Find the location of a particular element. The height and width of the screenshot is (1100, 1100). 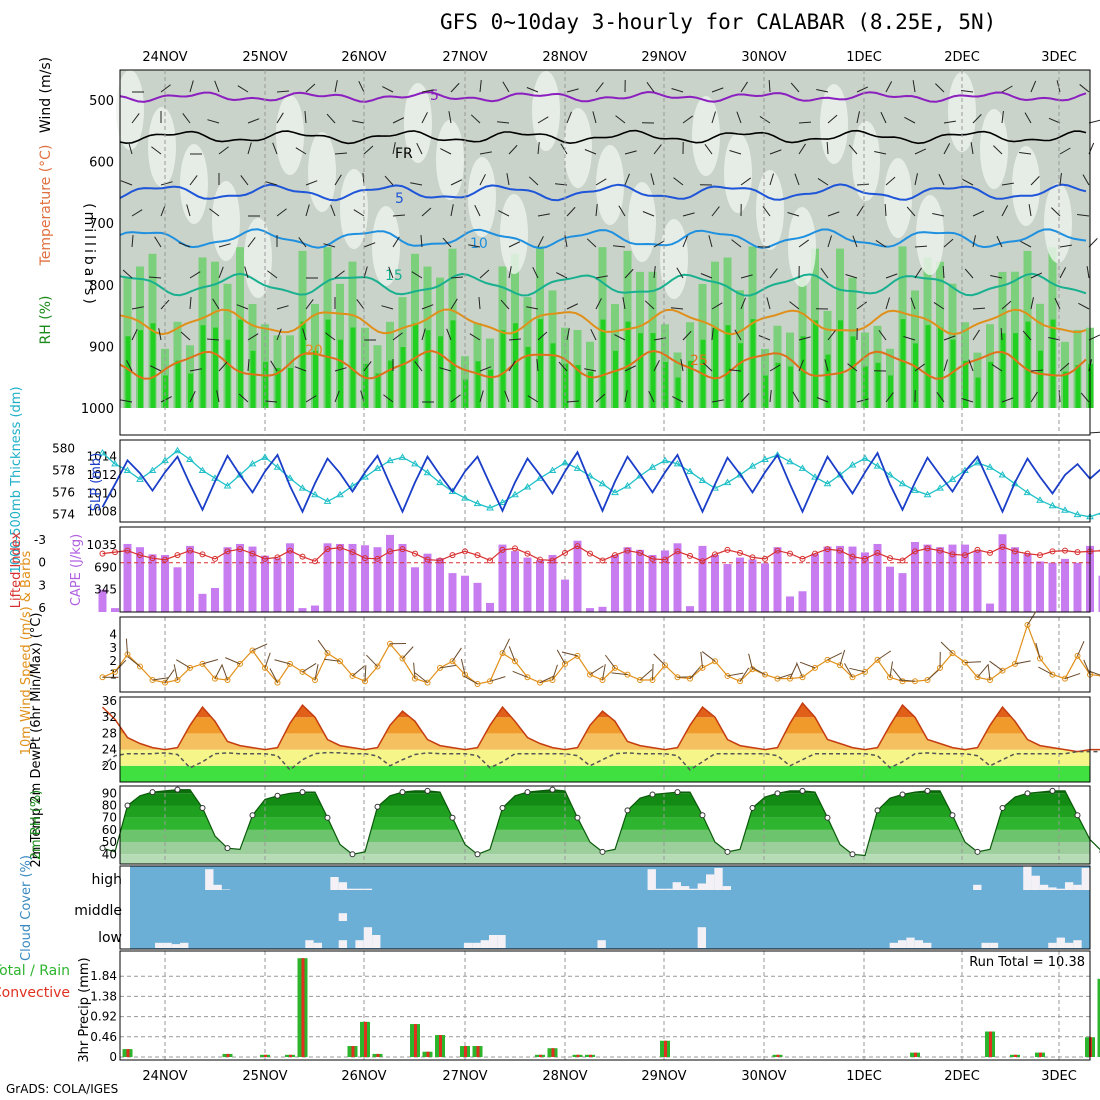

temp-band is located at coordinates (605, 773).